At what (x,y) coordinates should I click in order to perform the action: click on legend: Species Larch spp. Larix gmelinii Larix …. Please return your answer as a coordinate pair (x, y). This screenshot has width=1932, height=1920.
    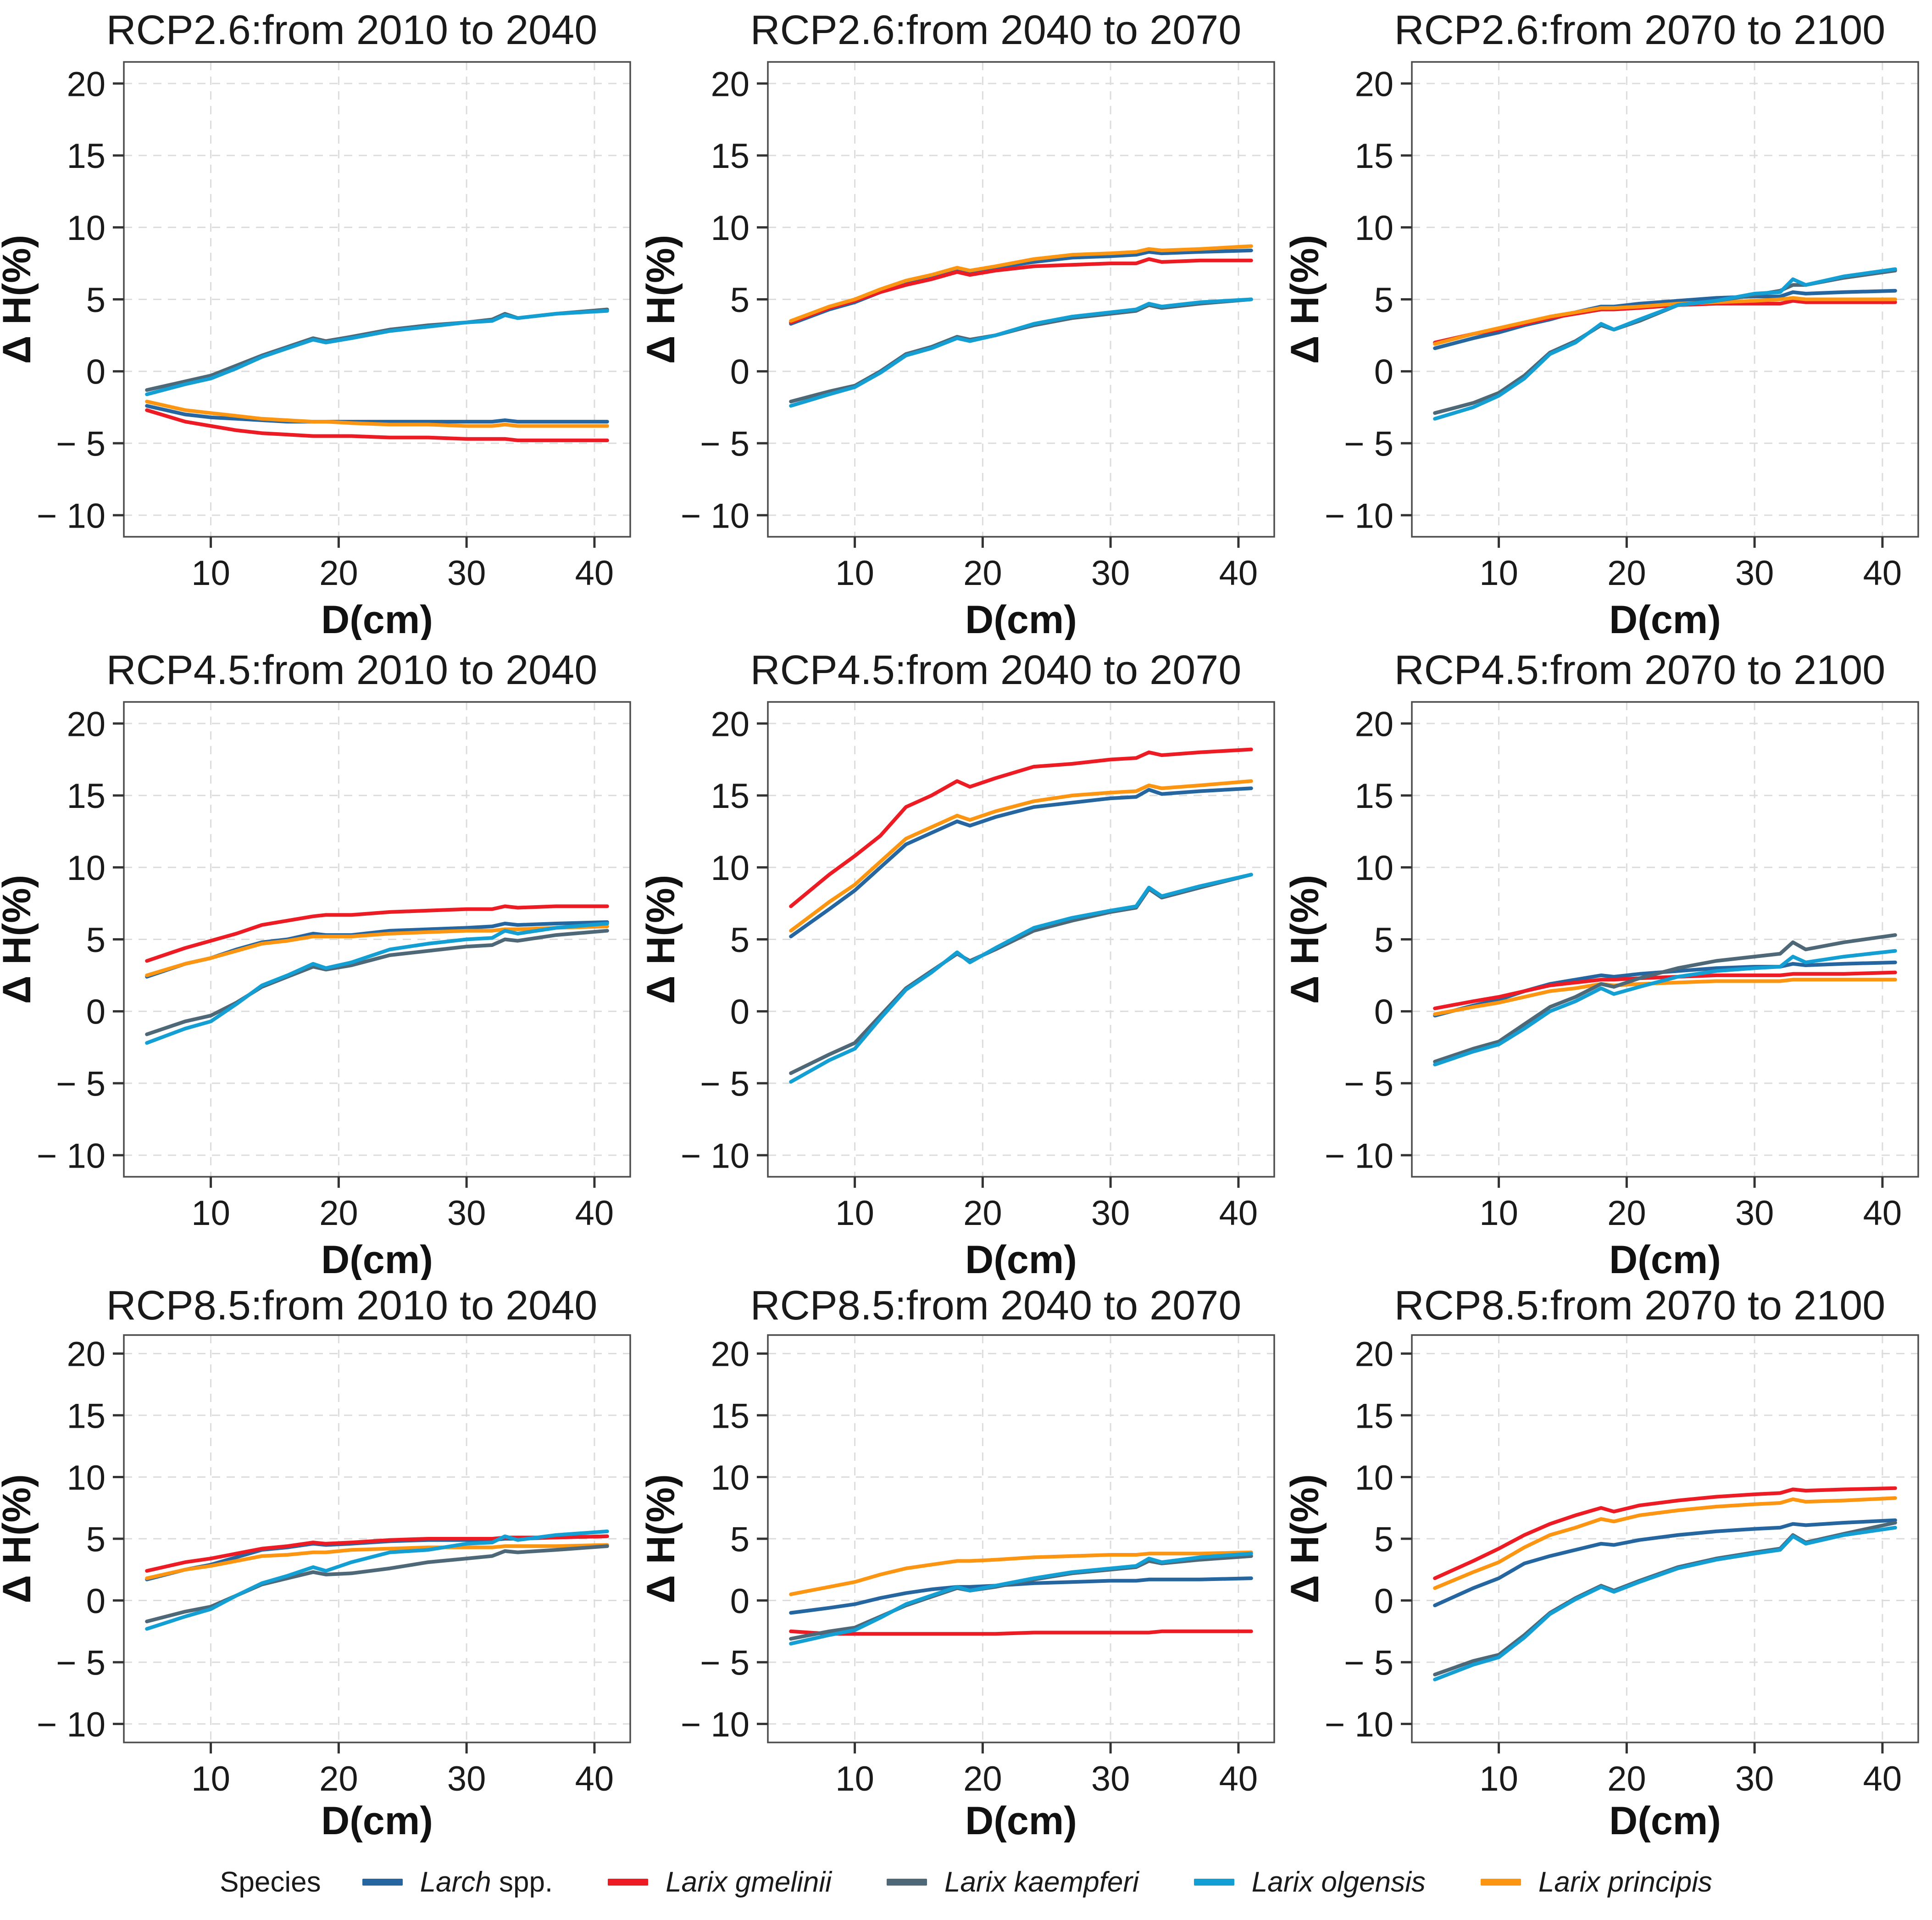
    Looking at the image, I should click on (966, 1882).